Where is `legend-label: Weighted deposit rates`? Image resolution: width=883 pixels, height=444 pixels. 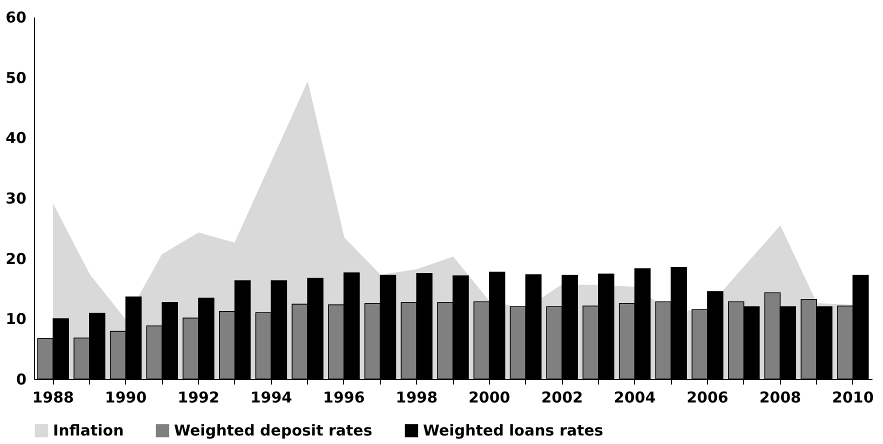
legend-label: Weighted deposit rates is located at coordinates (273, 431).